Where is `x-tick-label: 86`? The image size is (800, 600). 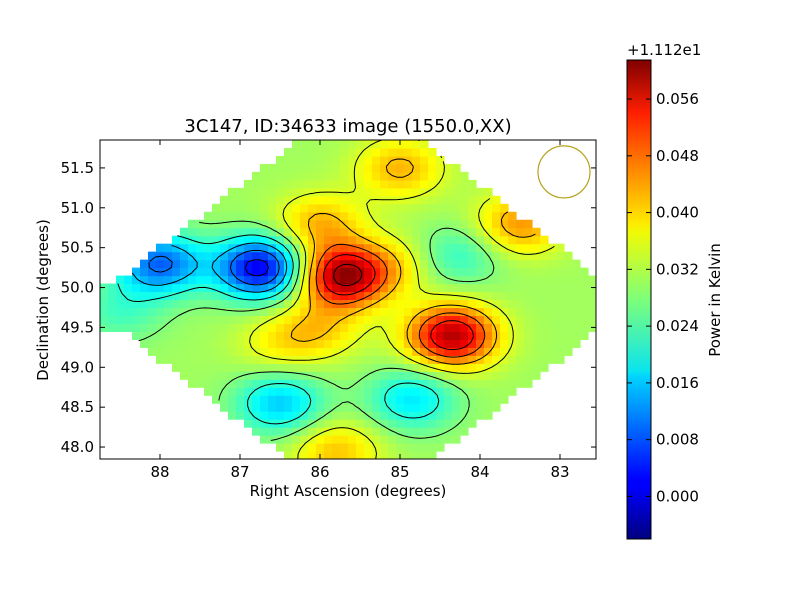 x-tick-label: 86 is located at coordinates (319, 472).